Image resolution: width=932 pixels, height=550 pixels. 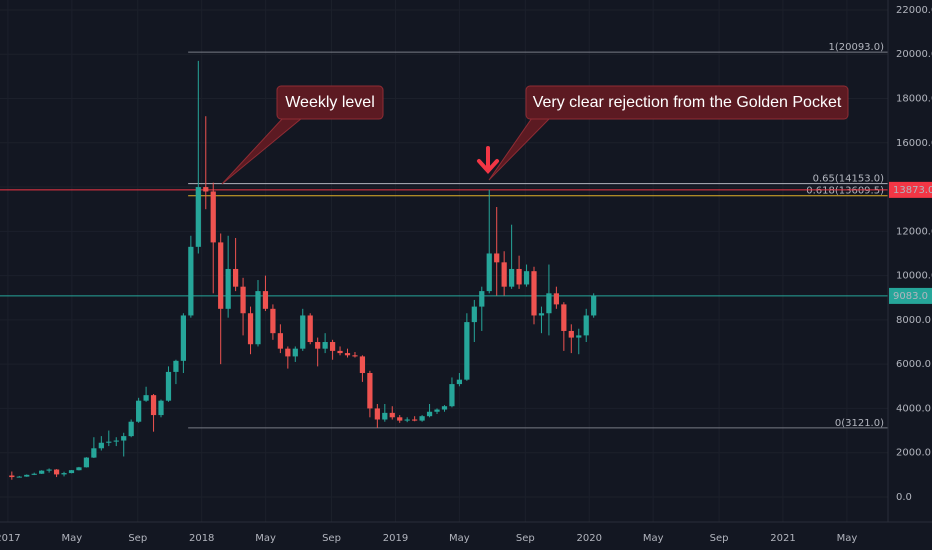 I want to click on y-tick-label: 16000.0, so click(x=914, y=143).